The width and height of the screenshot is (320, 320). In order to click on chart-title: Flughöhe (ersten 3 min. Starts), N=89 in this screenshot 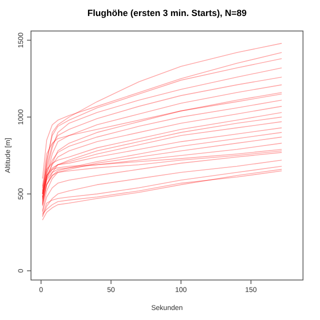, I will do `click(167, 13)`.